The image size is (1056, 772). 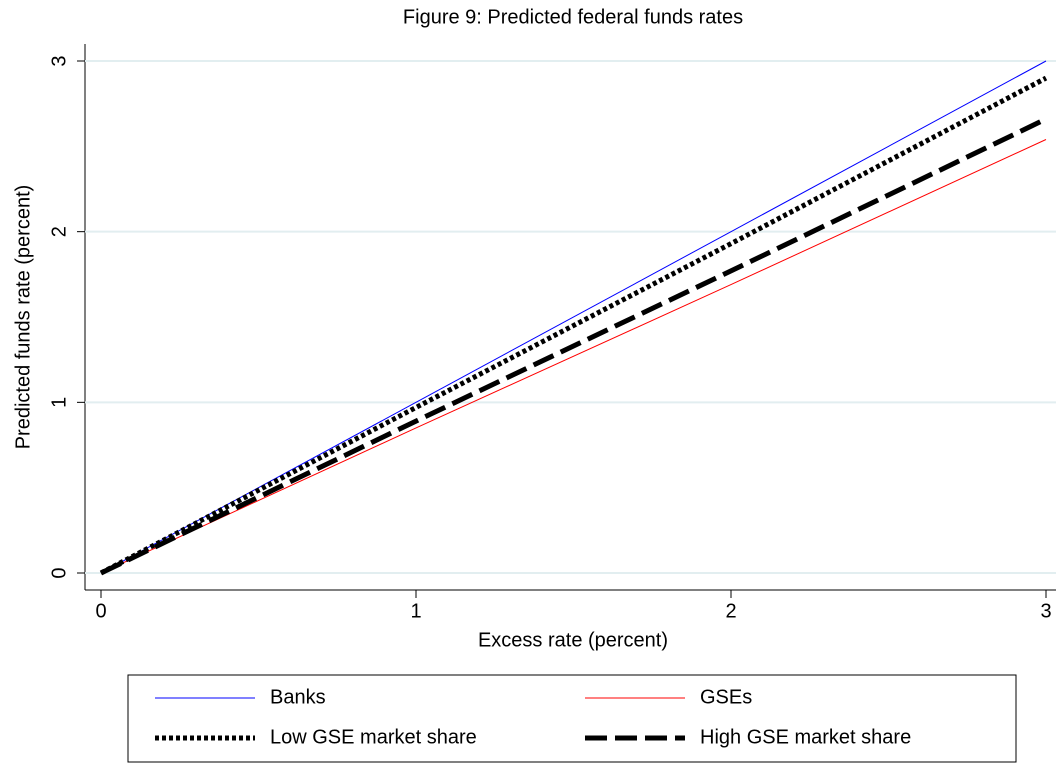 What do you see at coordinates (730, 611) in the screenshot?
I see `x-tick-label: 2` at bounding box center [730, 611].